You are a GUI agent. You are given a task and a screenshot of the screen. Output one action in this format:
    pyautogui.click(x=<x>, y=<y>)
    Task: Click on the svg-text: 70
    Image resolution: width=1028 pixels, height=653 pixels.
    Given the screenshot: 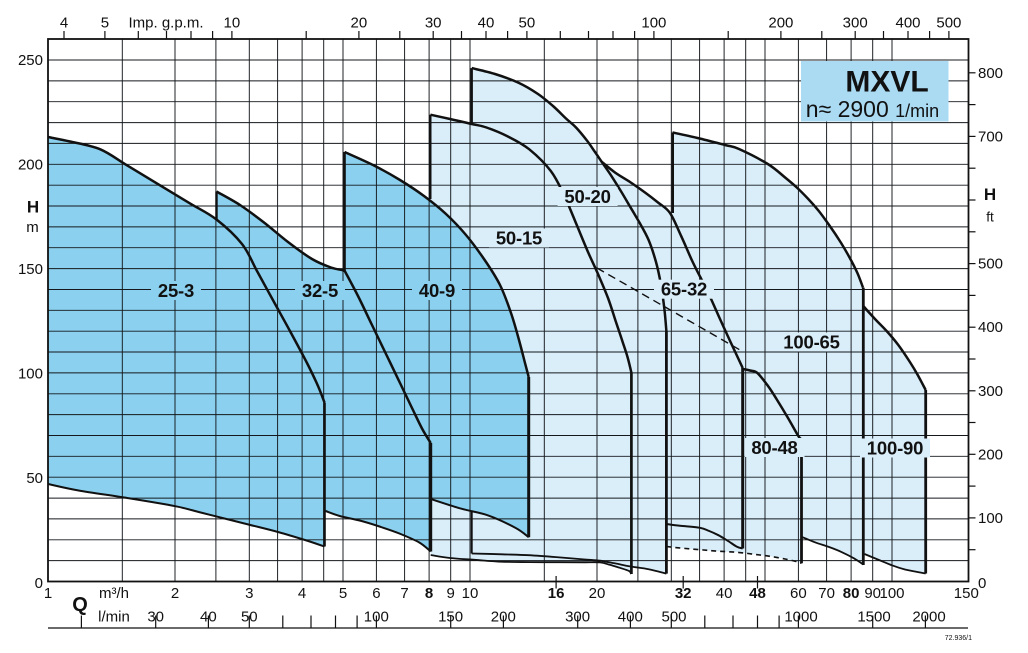 What is the action you would take?
    pyautogui.click(x=826, y=593)
    